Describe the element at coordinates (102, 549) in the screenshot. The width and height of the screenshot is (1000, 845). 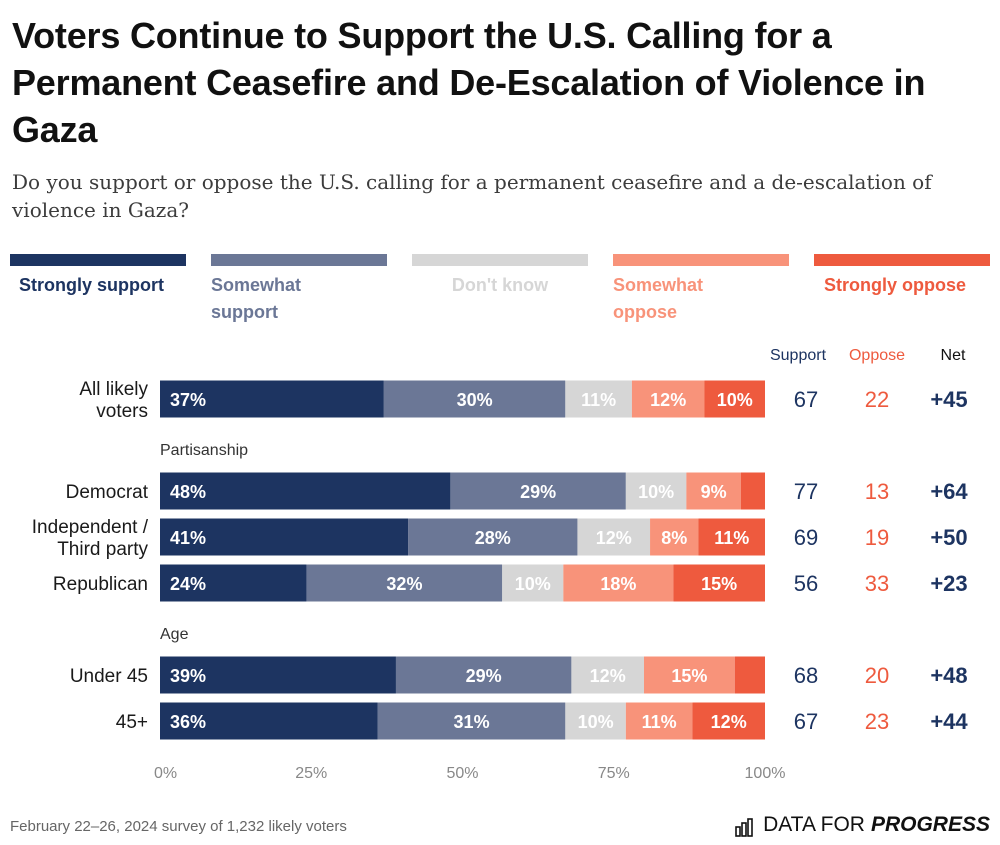
I see `row-label: Third party` at that location.